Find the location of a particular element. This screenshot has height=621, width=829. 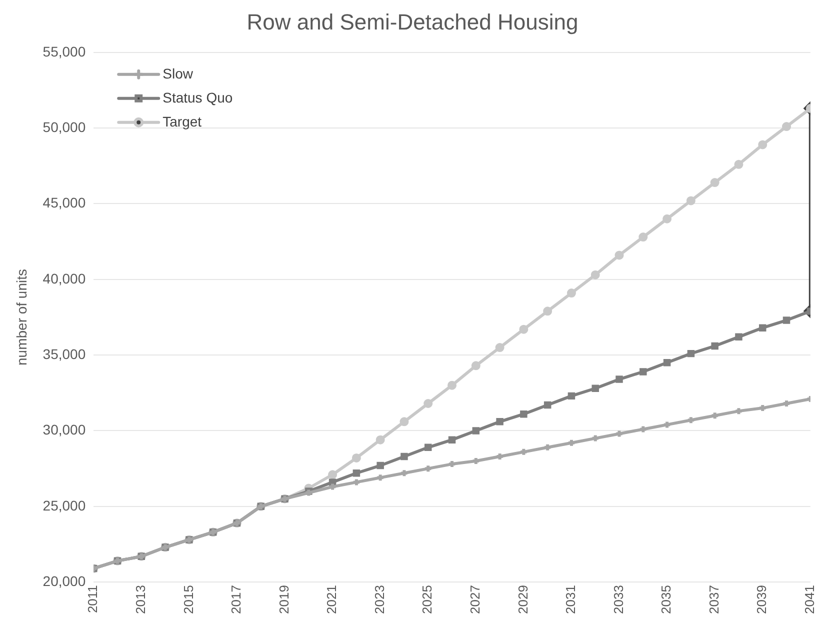

x-tick-label: 2023 is located at coordinates (379, 599).